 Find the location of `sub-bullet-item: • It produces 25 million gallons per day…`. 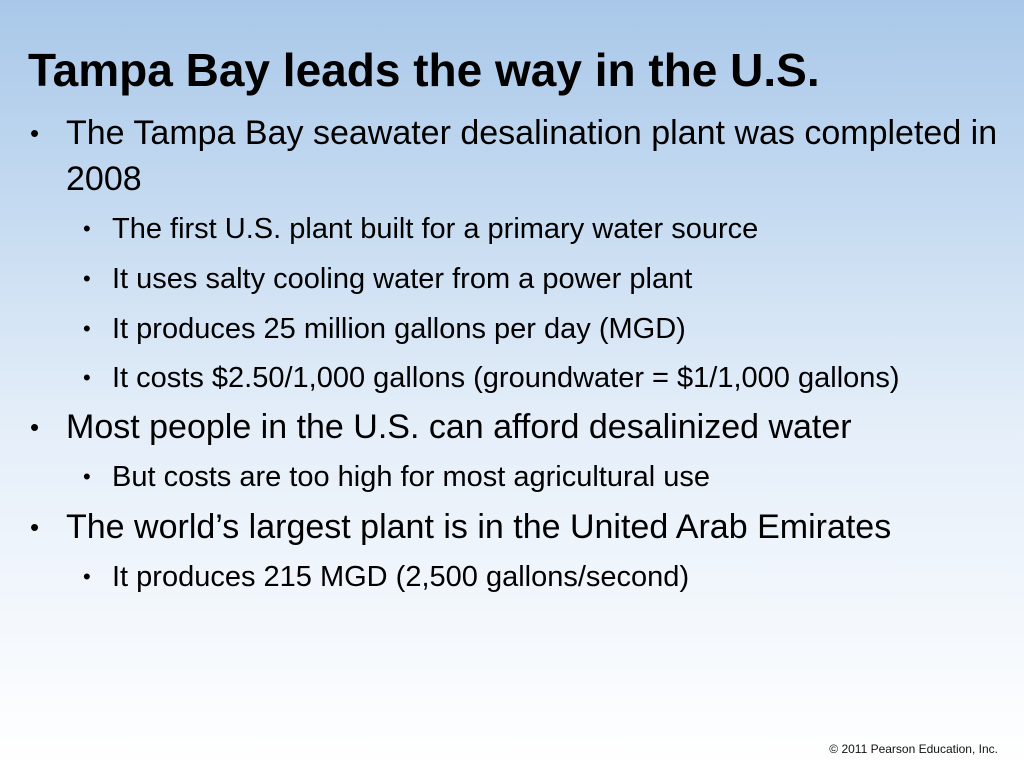

sub-bullet-item: • It produces 25 million gallons per day… is located at coordinates (515, 329).